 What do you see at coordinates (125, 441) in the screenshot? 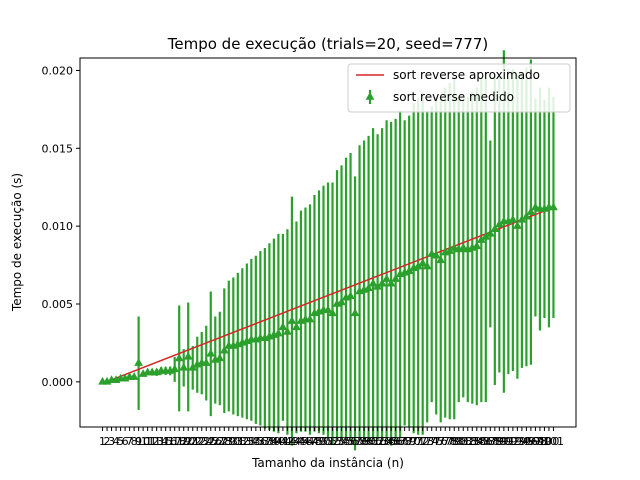
I see `x-tick-label: 6` at bounding box center [125, 441].